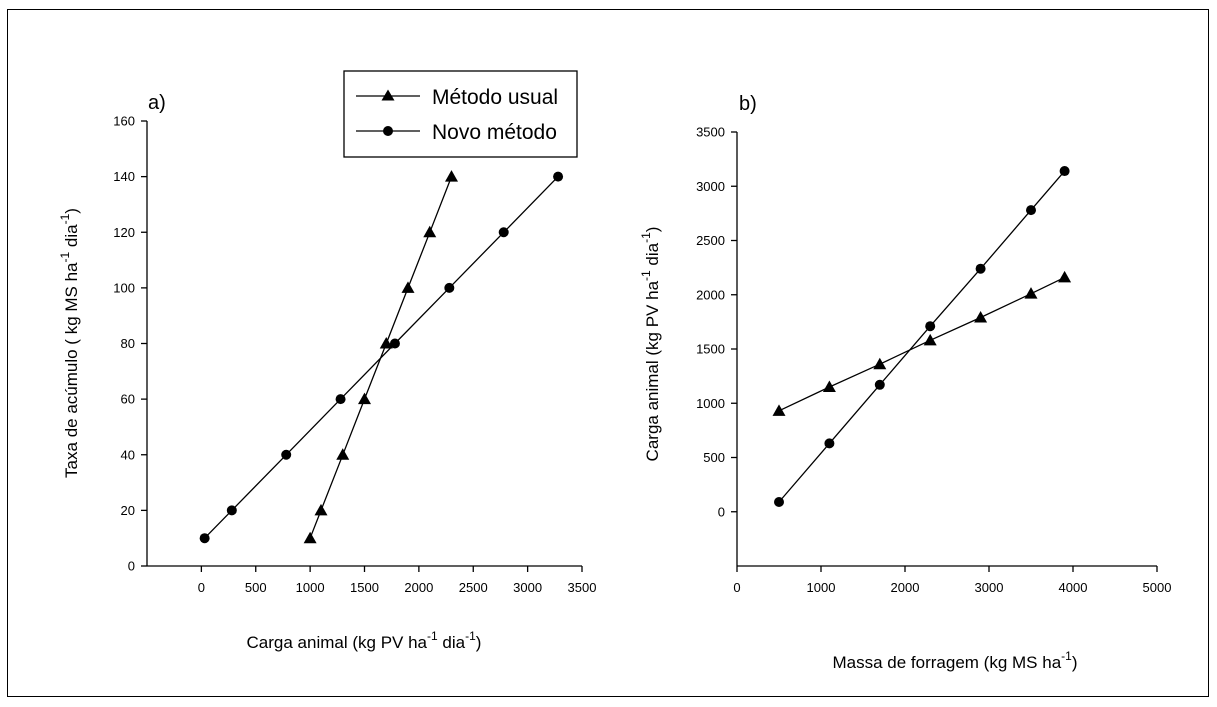 Image resolution: width=1217 pixels, height=707 pixels. Describe the element at coordinates (124, 176) in the screenshot. I see `y-tick-label: 140` at that location.